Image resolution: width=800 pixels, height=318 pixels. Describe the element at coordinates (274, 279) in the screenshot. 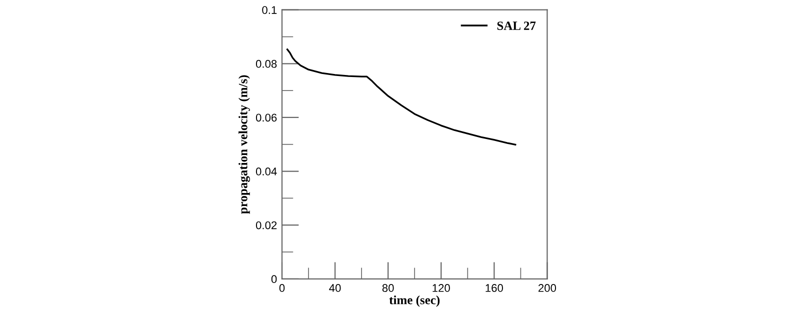

I see `y-tick-label: 0` at that location.